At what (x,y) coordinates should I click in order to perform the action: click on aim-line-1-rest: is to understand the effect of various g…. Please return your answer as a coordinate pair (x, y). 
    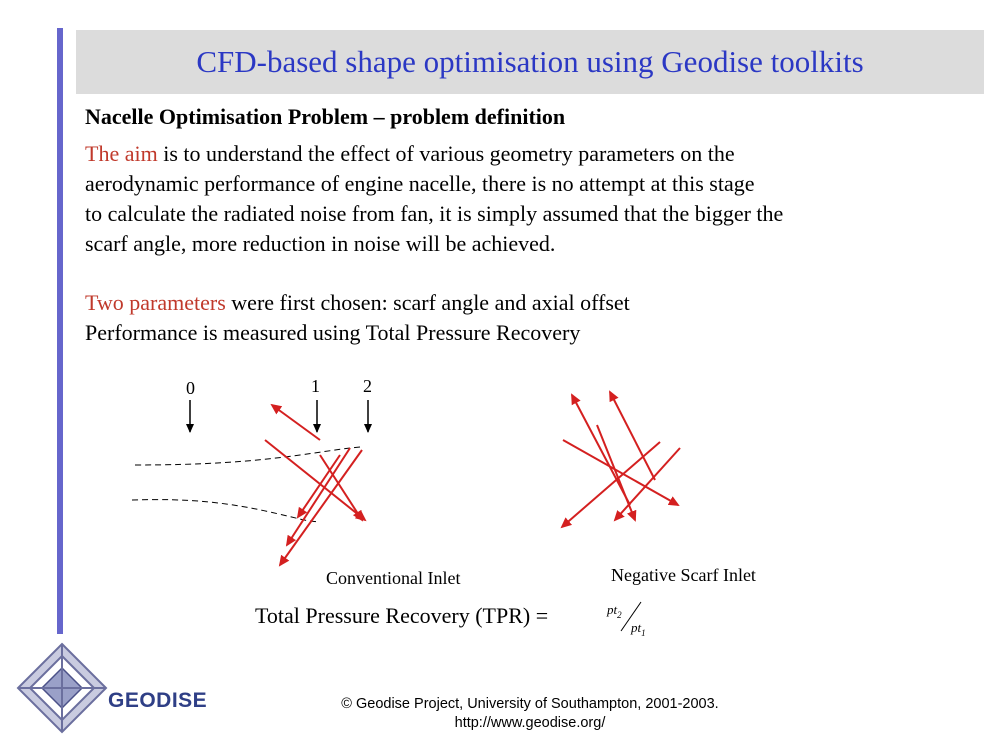
    Looking at the image, I should click on (446, 153).